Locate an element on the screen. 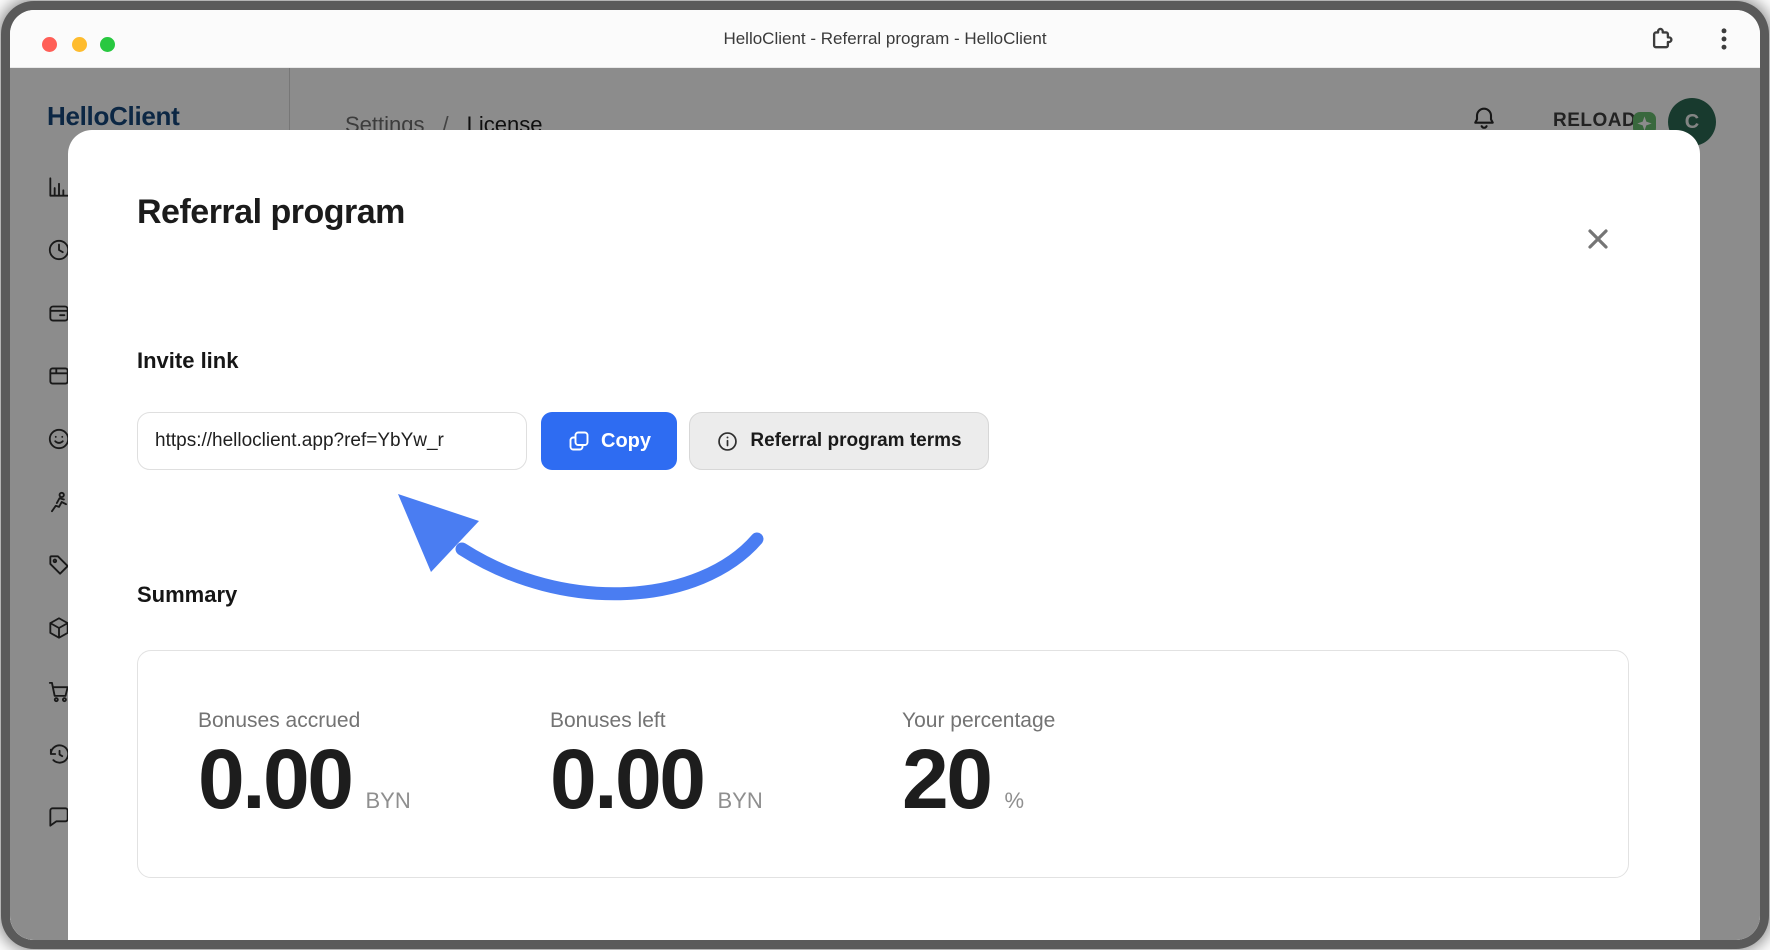  traffic-light-close is located at coordinates (49, 44).